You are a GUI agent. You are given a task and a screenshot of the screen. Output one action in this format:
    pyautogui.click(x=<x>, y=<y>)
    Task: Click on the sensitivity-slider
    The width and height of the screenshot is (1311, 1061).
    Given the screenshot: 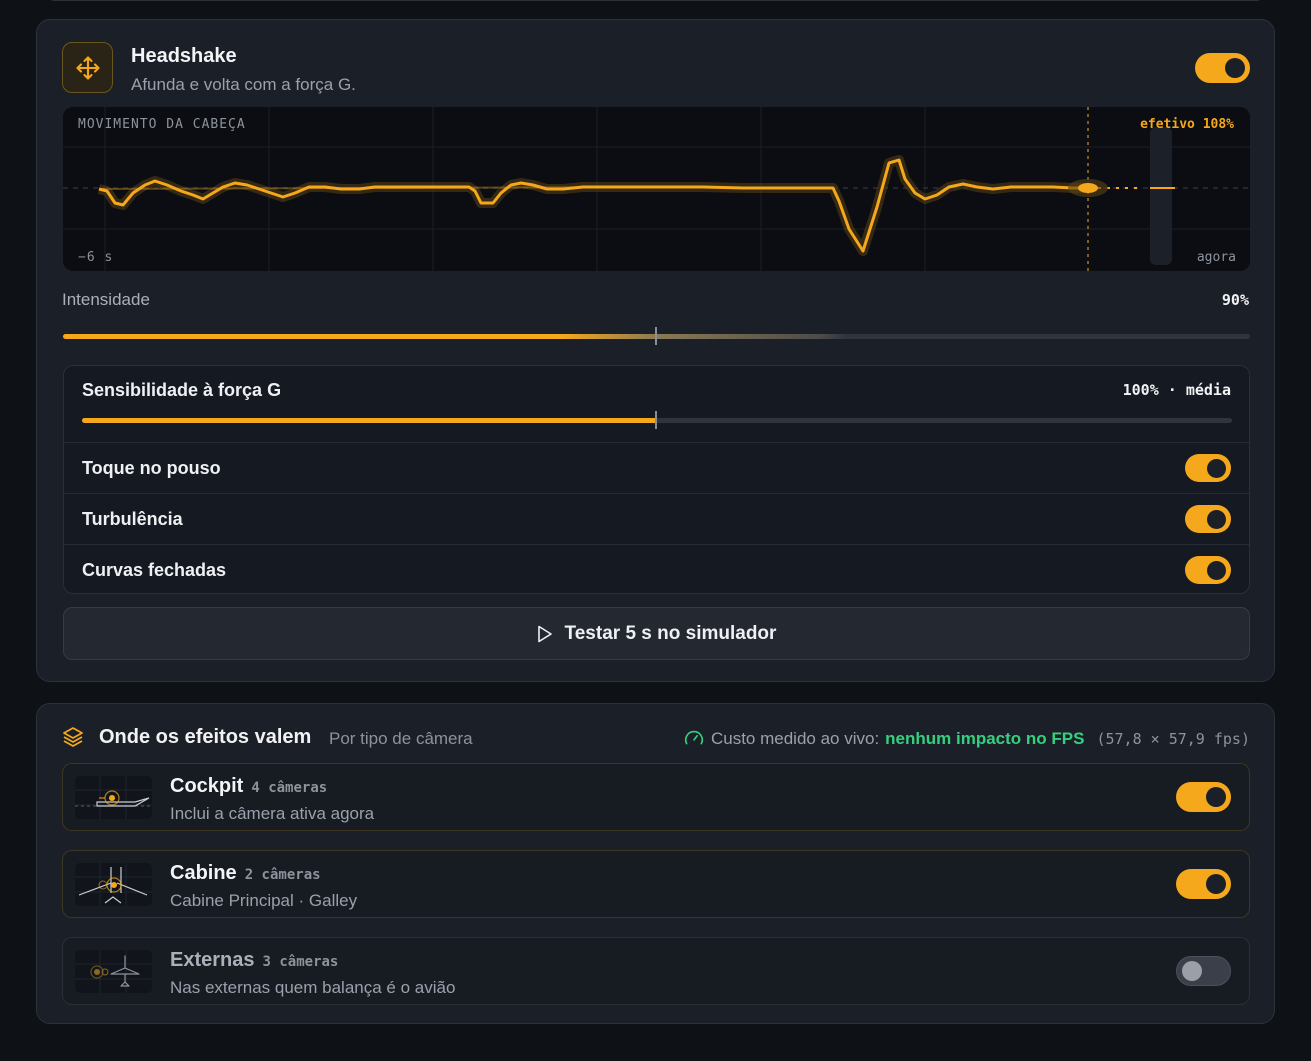 What is the action you would take?
    pyautogui.click(x=657, y=420)
    